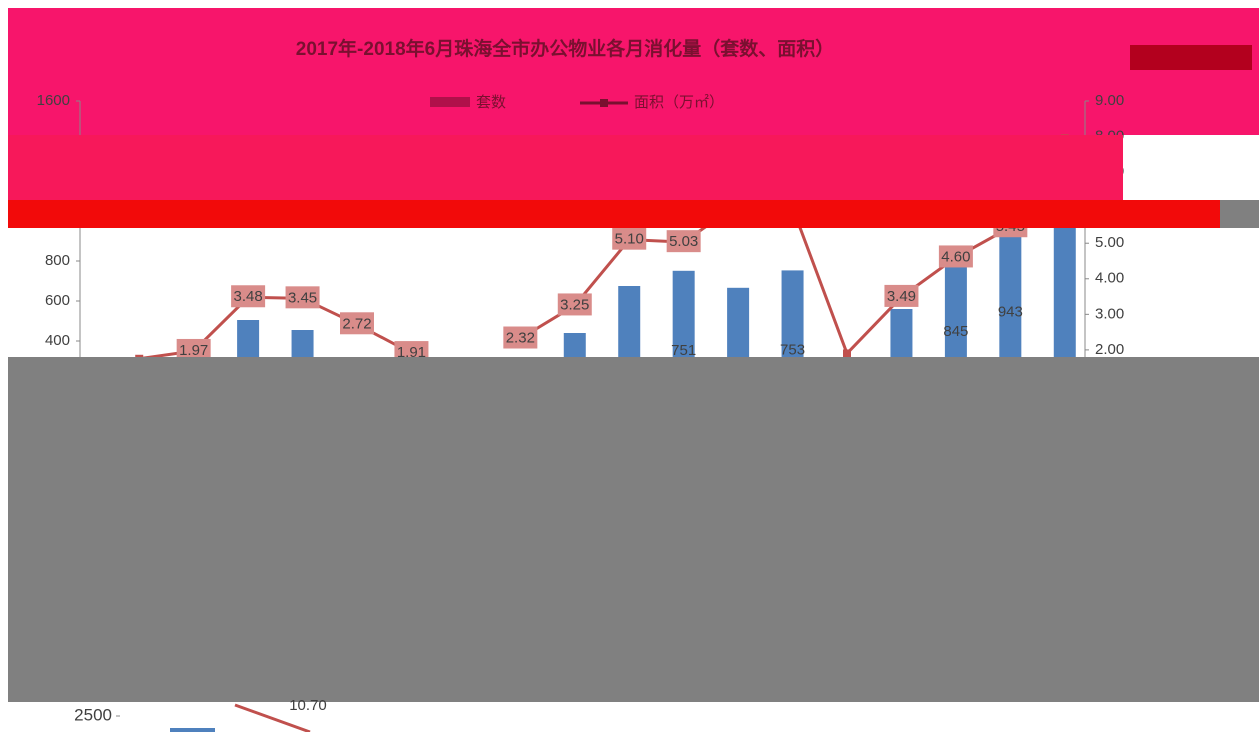 This screenshot has width=1259, height=737. What do you see at coordinates (683, 350) in the screenshot?
I see `bar-label: 751` at bounding box center [683, 350].